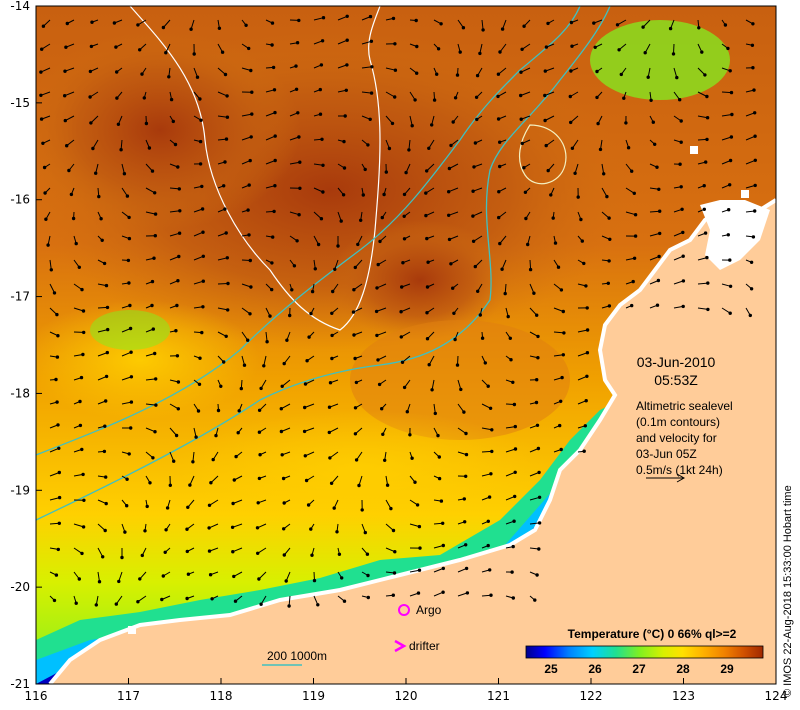 This screenshot has width=800, height=710. Describe the element at coordinates (788, 591) in the screenshot. I see `credit-text: © IMOS 22-Aug-2018 15:33:00 Hobart time` at that location.